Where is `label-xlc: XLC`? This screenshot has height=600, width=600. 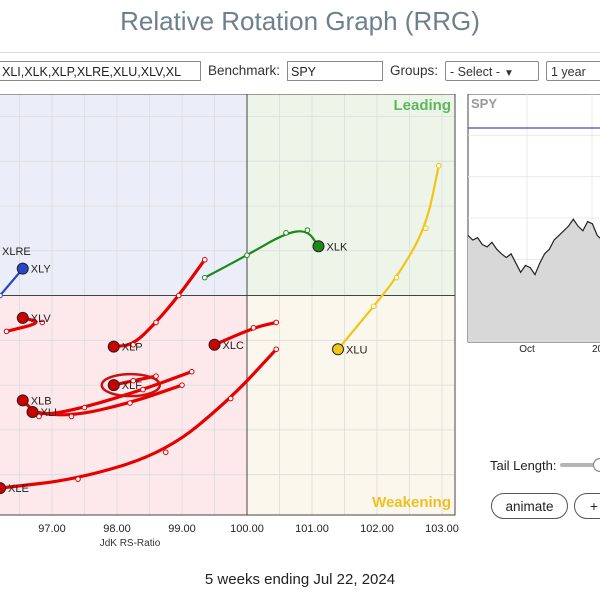 label-xlc: XLC is located at coordinates (233, 346).